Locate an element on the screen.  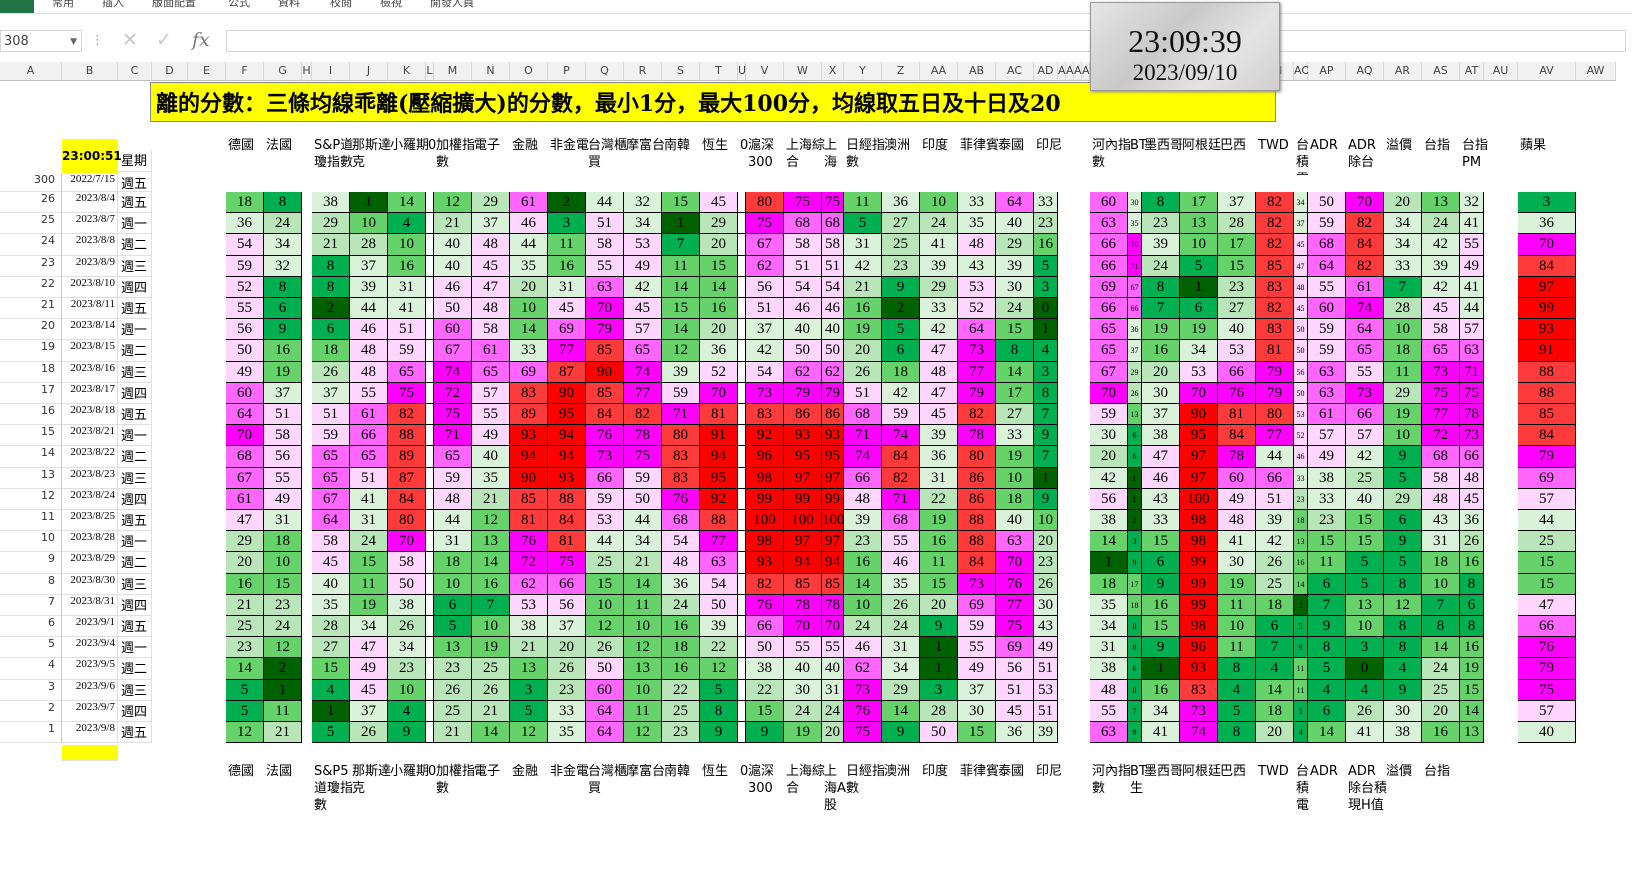
score-cell: 28 is located at coordinates (331, 627).